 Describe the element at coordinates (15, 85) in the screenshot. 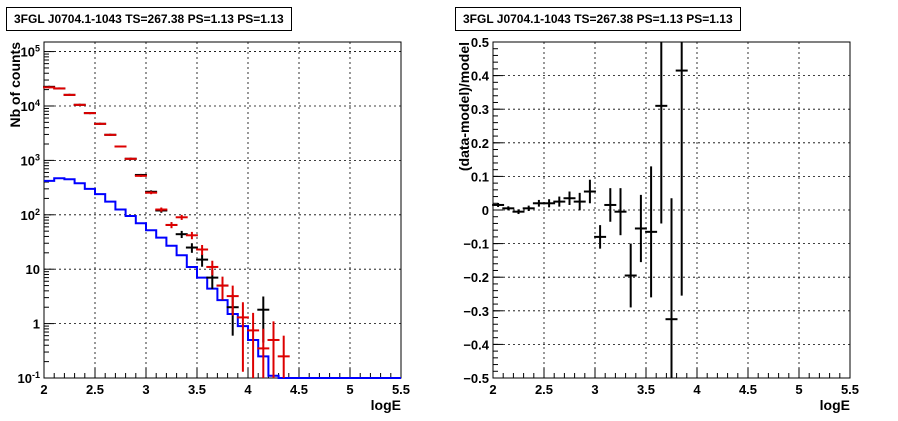

I see `y-axis-label: Nb of counts` at that location.